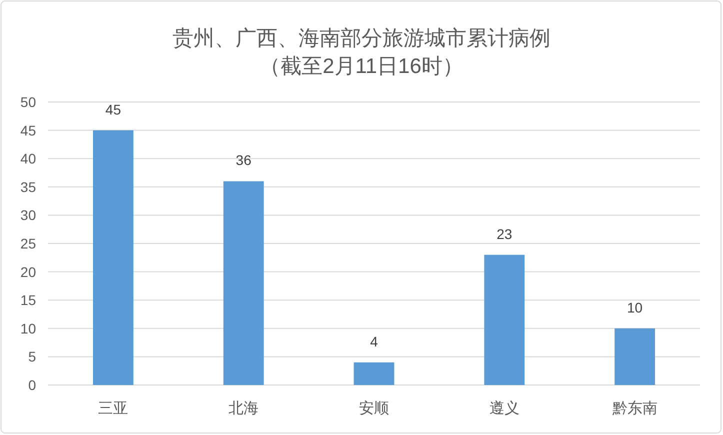 The width and height of the screenshot is (723, 435). What do you see at coordinates (361, 38) in the screenshot?
I see `chart-title: 贵州、广西、海南部分旅游城市累计病例` at bounding box center [361, 38].